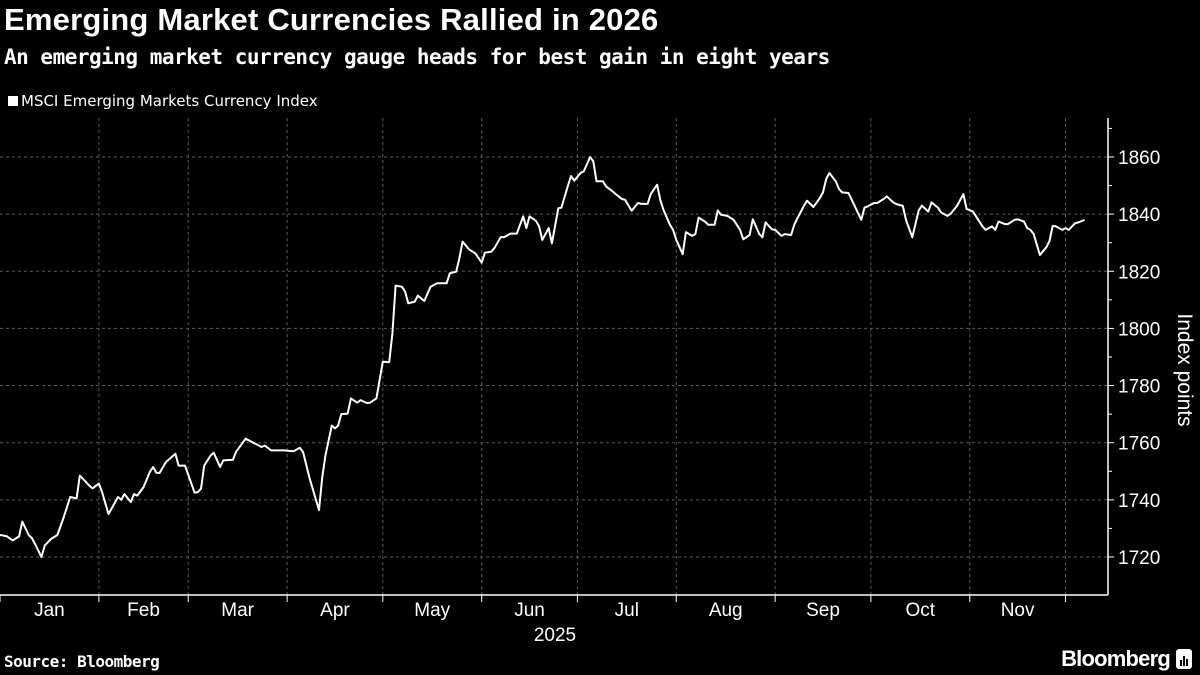  I want to click on x-tick-label: Sep, so click(823, 610).